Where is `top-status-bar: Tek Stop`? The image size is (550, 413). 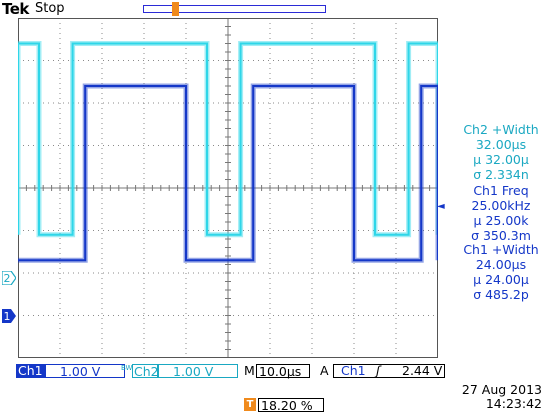 top-status-bar: Tek Stop is located at coordinates (275, 9).